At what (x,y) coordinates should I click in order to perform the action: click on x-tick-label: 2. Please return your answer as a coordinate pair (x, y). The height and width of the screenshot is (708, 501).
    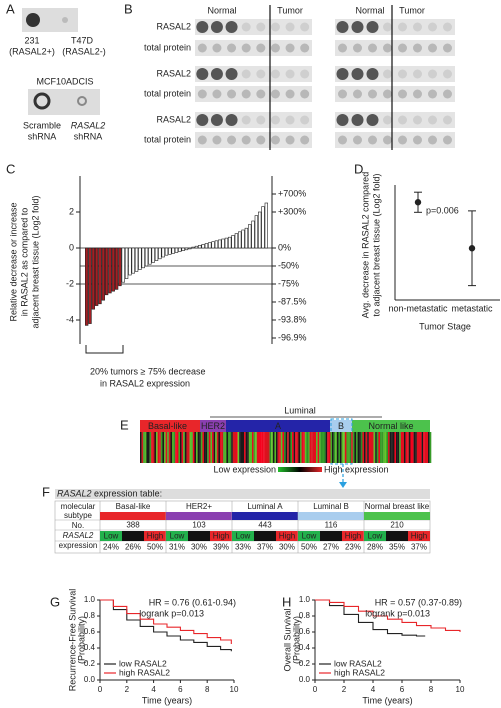
    Looking at the image, I should click on (127, 689).